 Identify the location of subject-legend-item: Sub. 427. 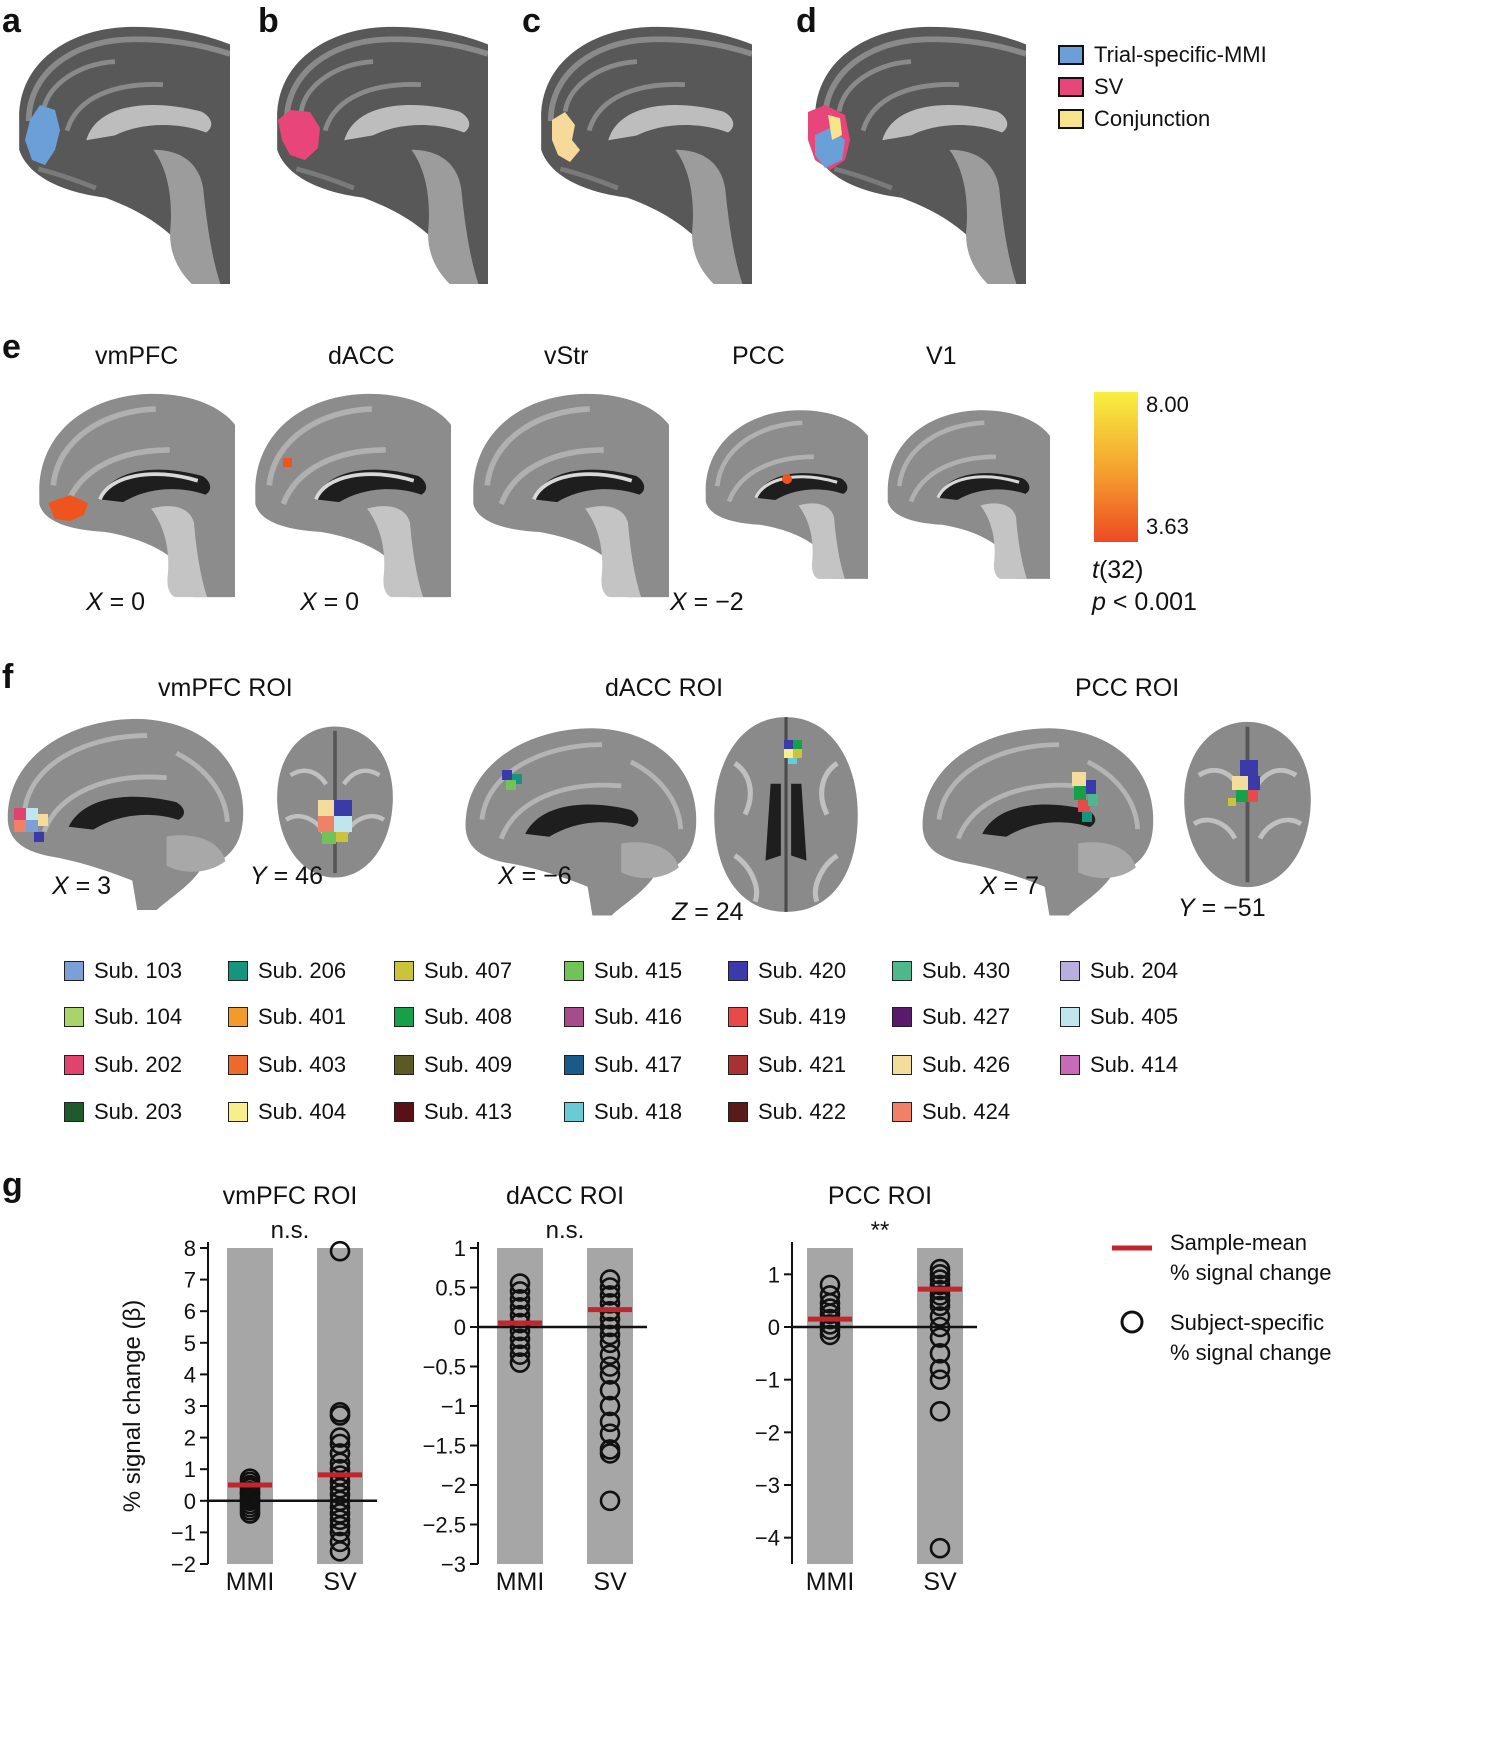
(951, 1017).